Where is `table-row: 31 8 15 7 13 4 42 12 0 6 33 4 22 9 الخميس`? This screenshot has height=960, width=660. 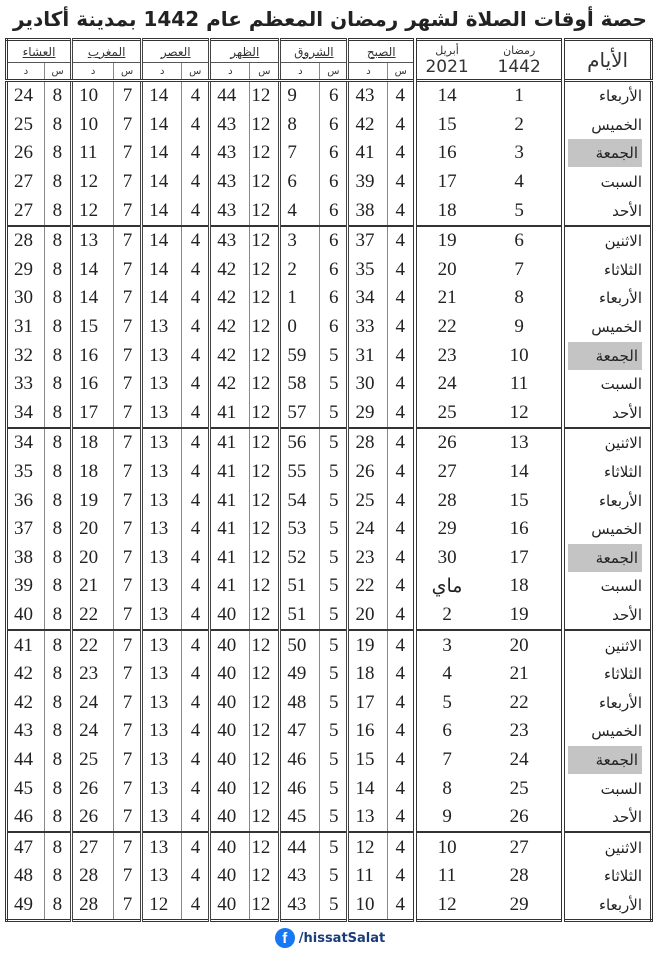
table-row: 31 8 15 7 13 4 42 12 0 6 33 4 22 9 الخميس is located at coordinates (329, 327).